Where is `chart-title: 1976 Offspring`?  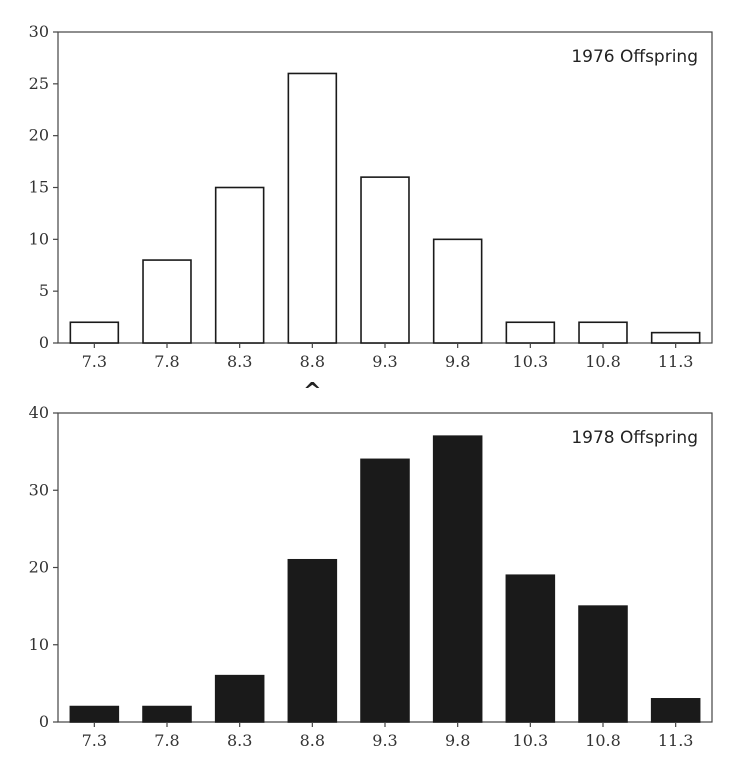
chart-title: 1976 Offspring is located at coordinates (634, 57).